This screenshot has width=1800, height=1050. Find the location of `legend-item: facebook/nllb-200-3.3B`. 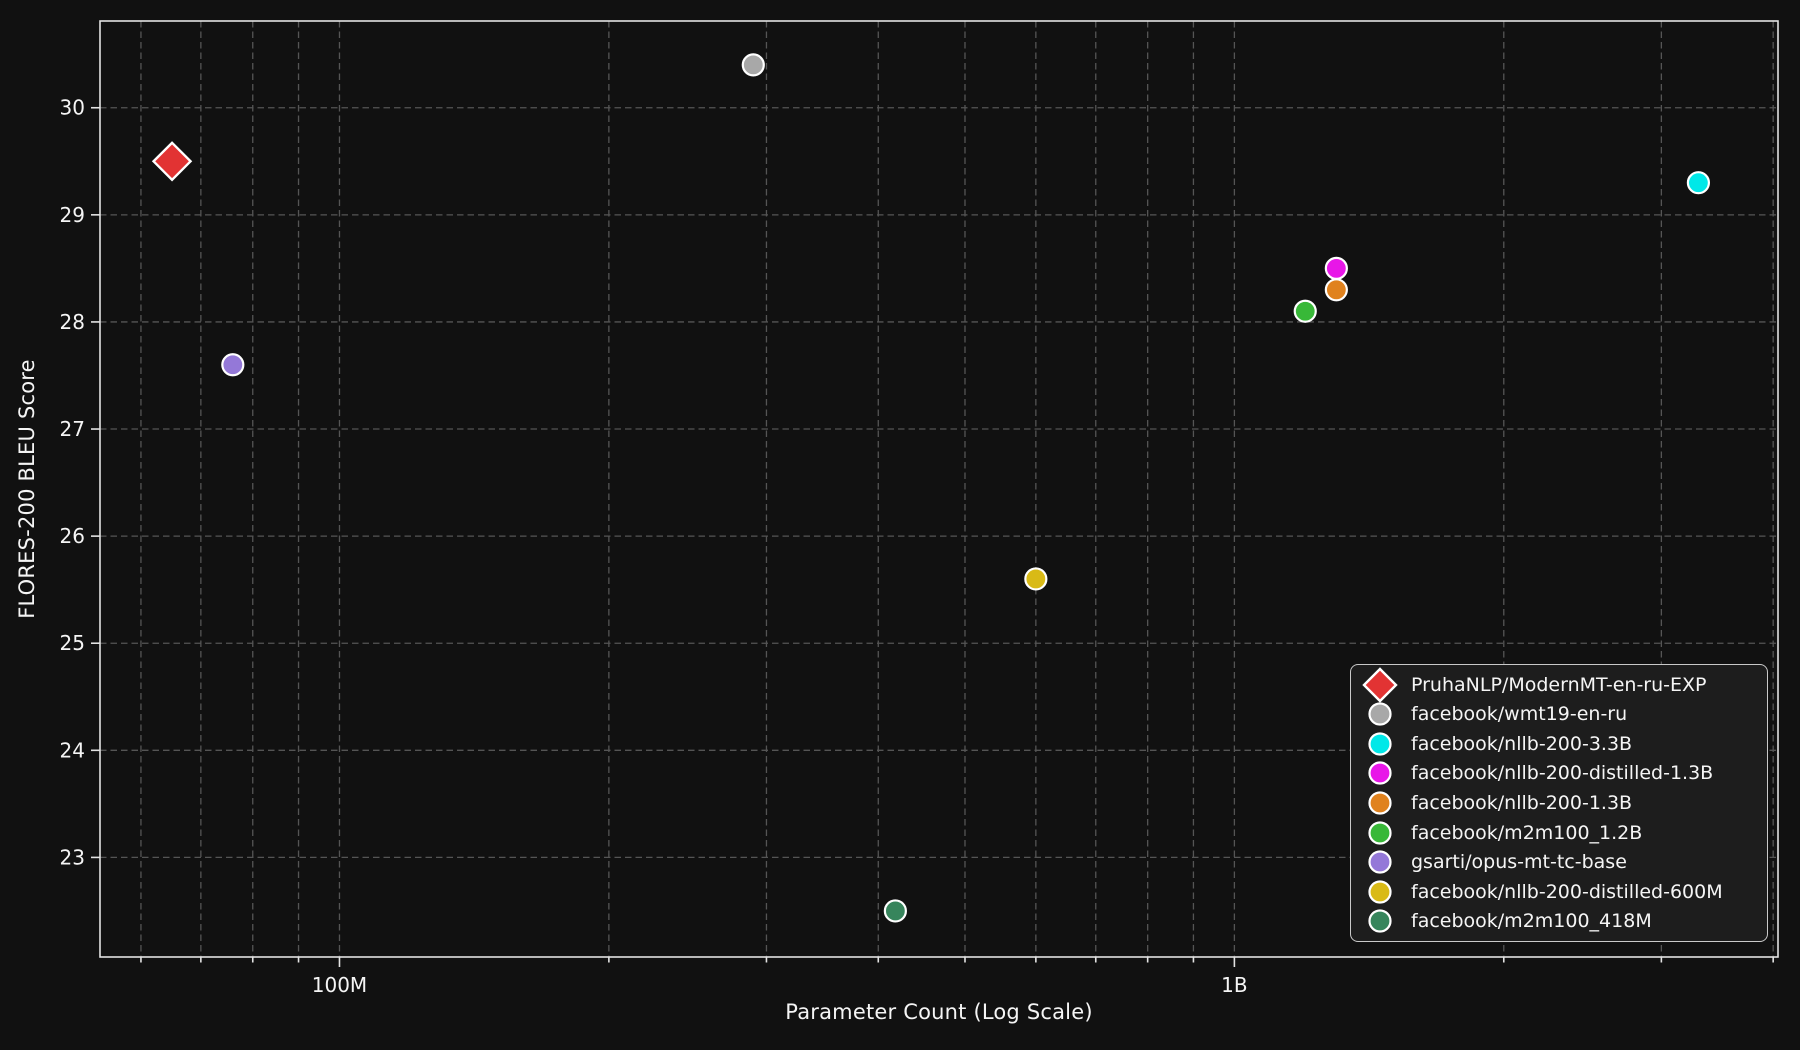

legend-item: facebook/nllb-200-3.3B is located at coordinates (1558, 743).